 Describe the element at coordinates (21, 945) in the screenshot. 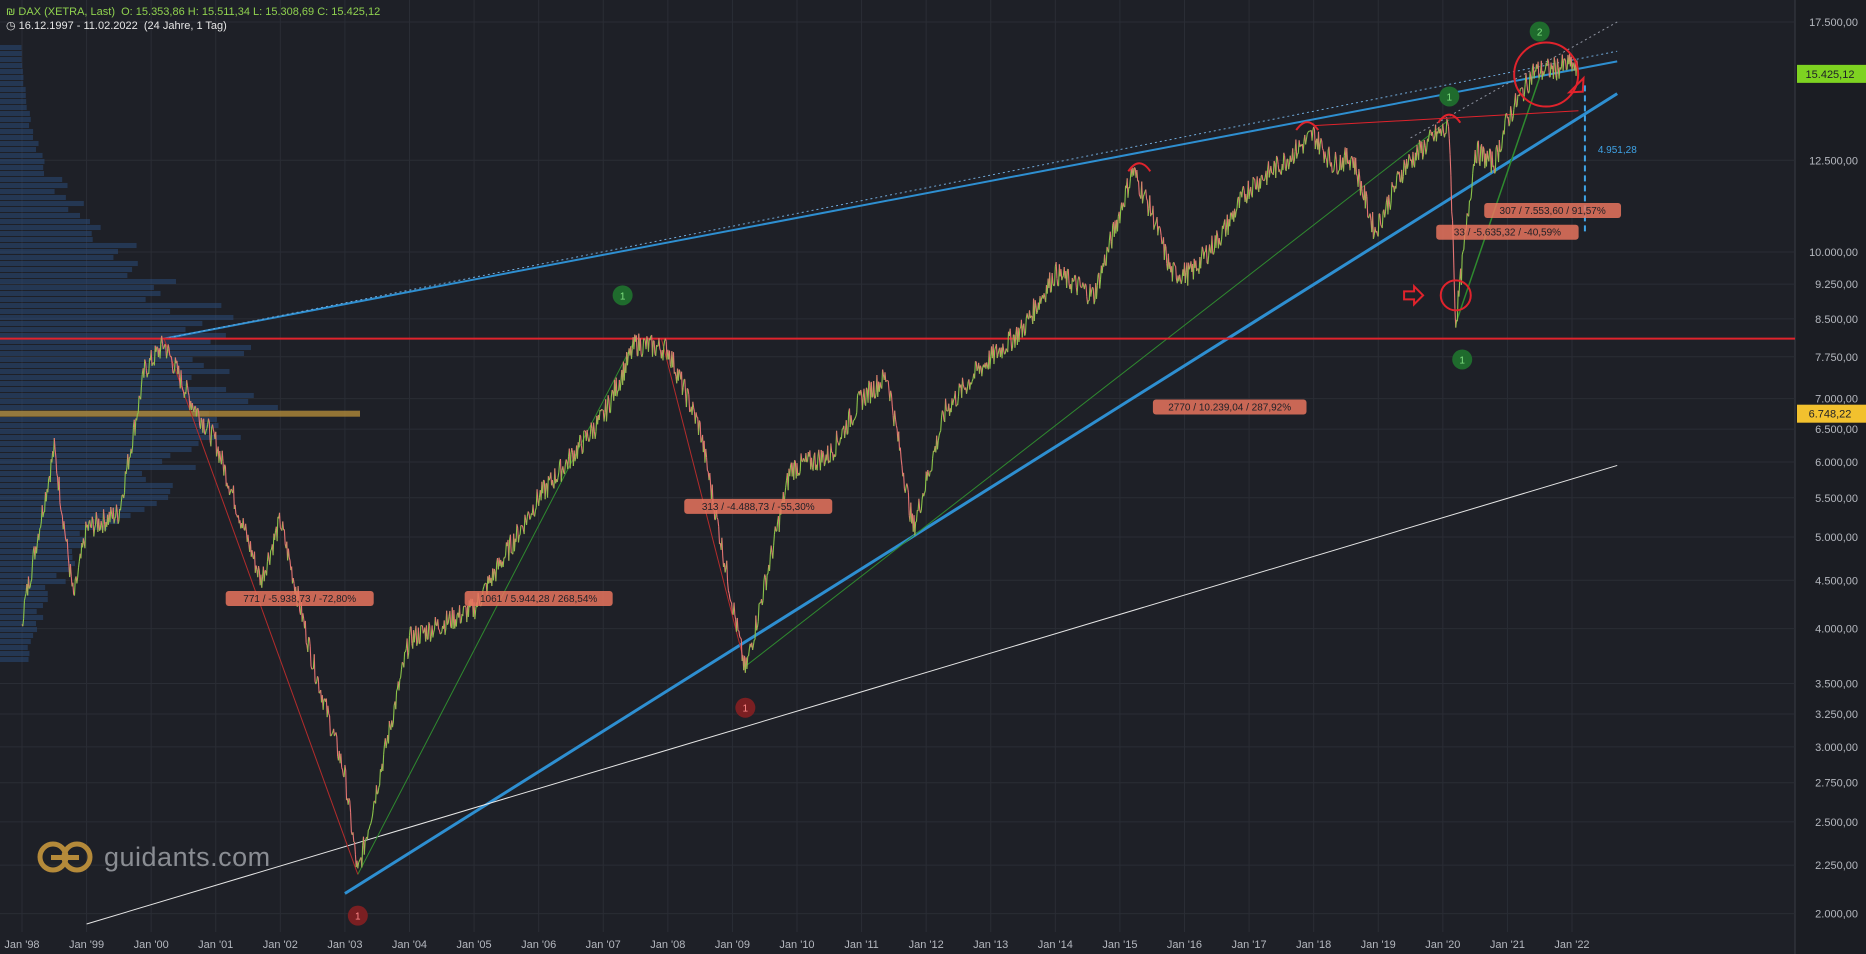

I see `x-tick-label: Jan '98` at that location.